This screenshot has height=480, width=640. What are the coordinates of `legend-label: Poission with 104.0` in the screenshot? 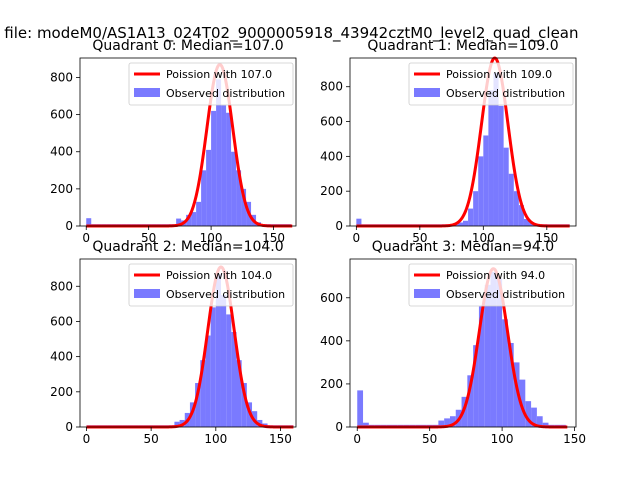 It's located at (219, 275).